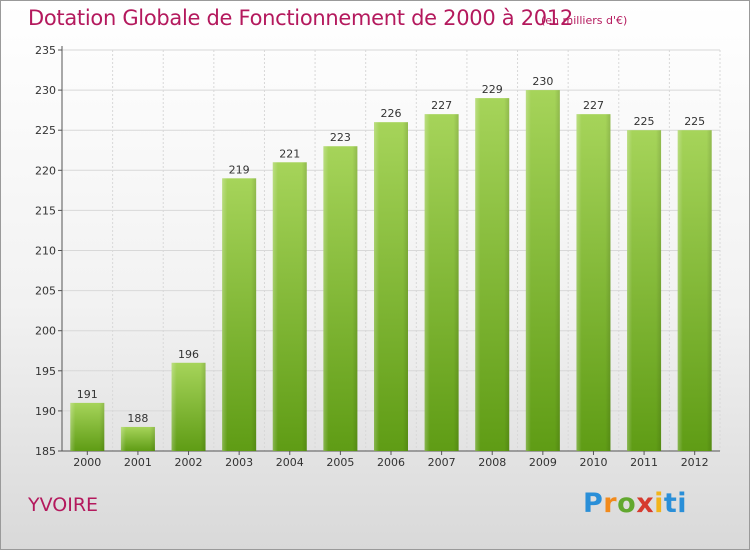 This screenshot has width=750, height=550. I want to click on y-tick-label: 210, so click(45, 251).